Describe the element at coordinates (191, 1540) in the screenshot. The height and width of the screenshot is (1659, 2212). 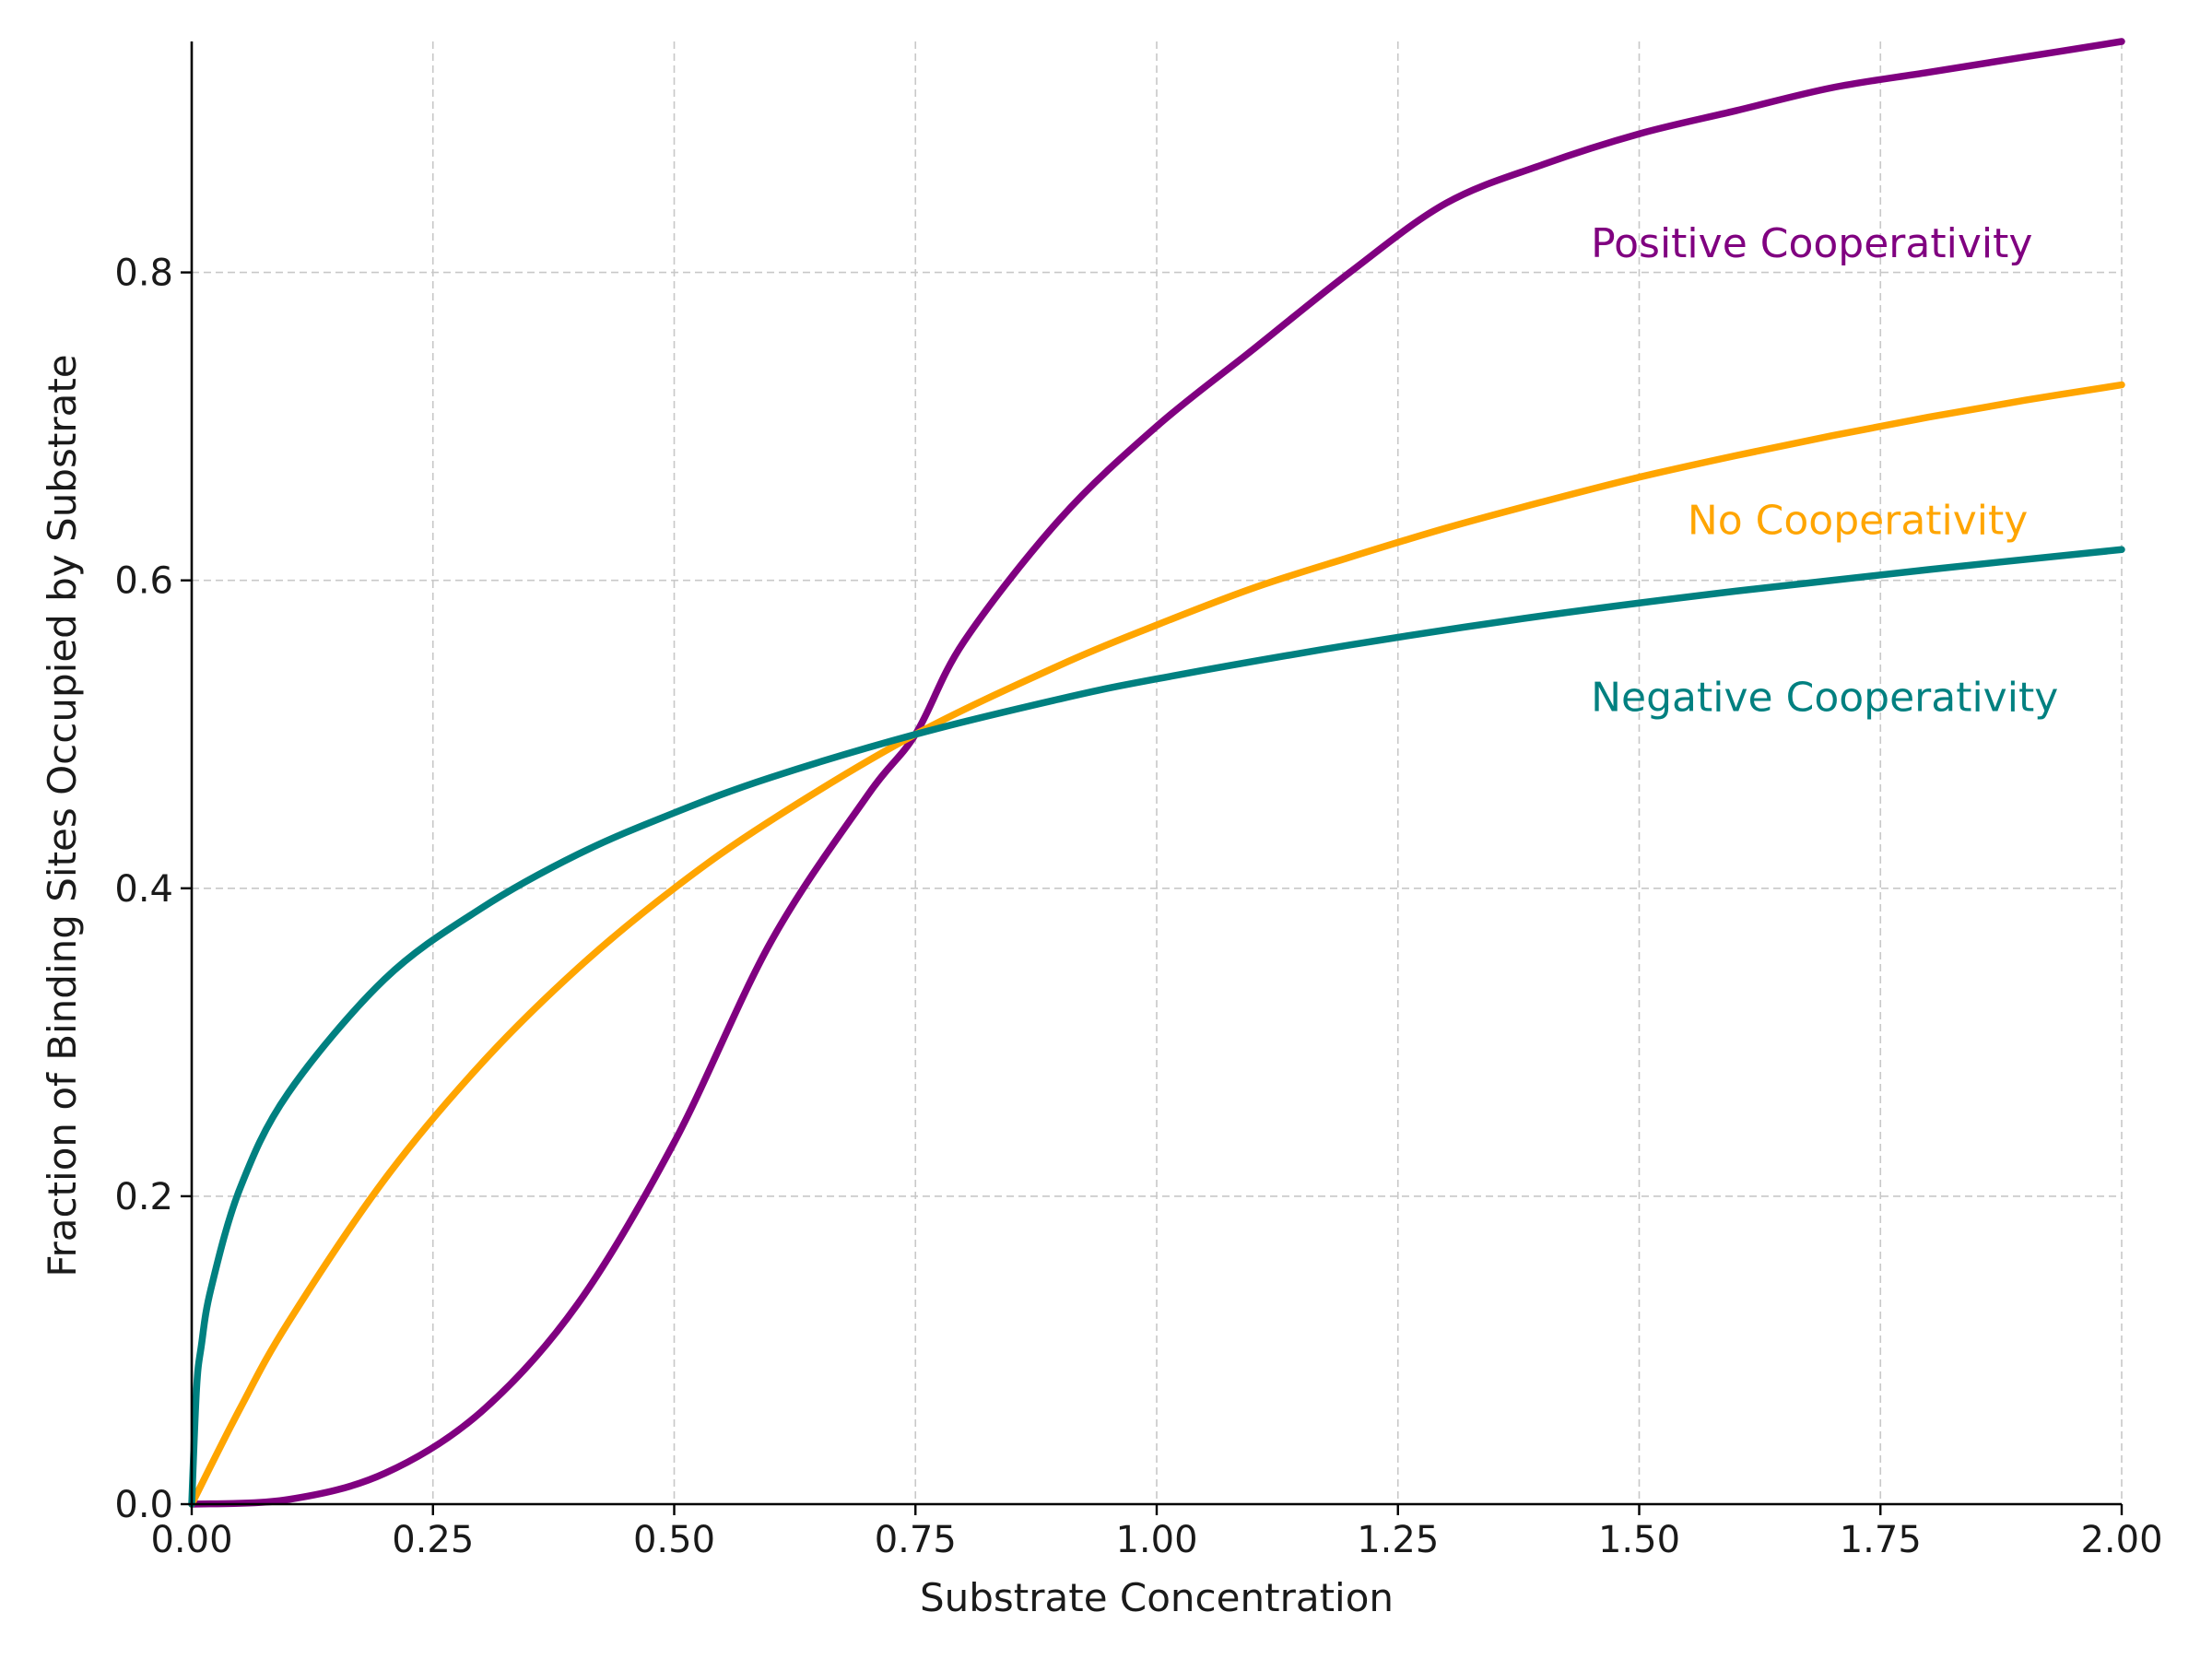
I see `x-tick-label: 0.00` at that location.